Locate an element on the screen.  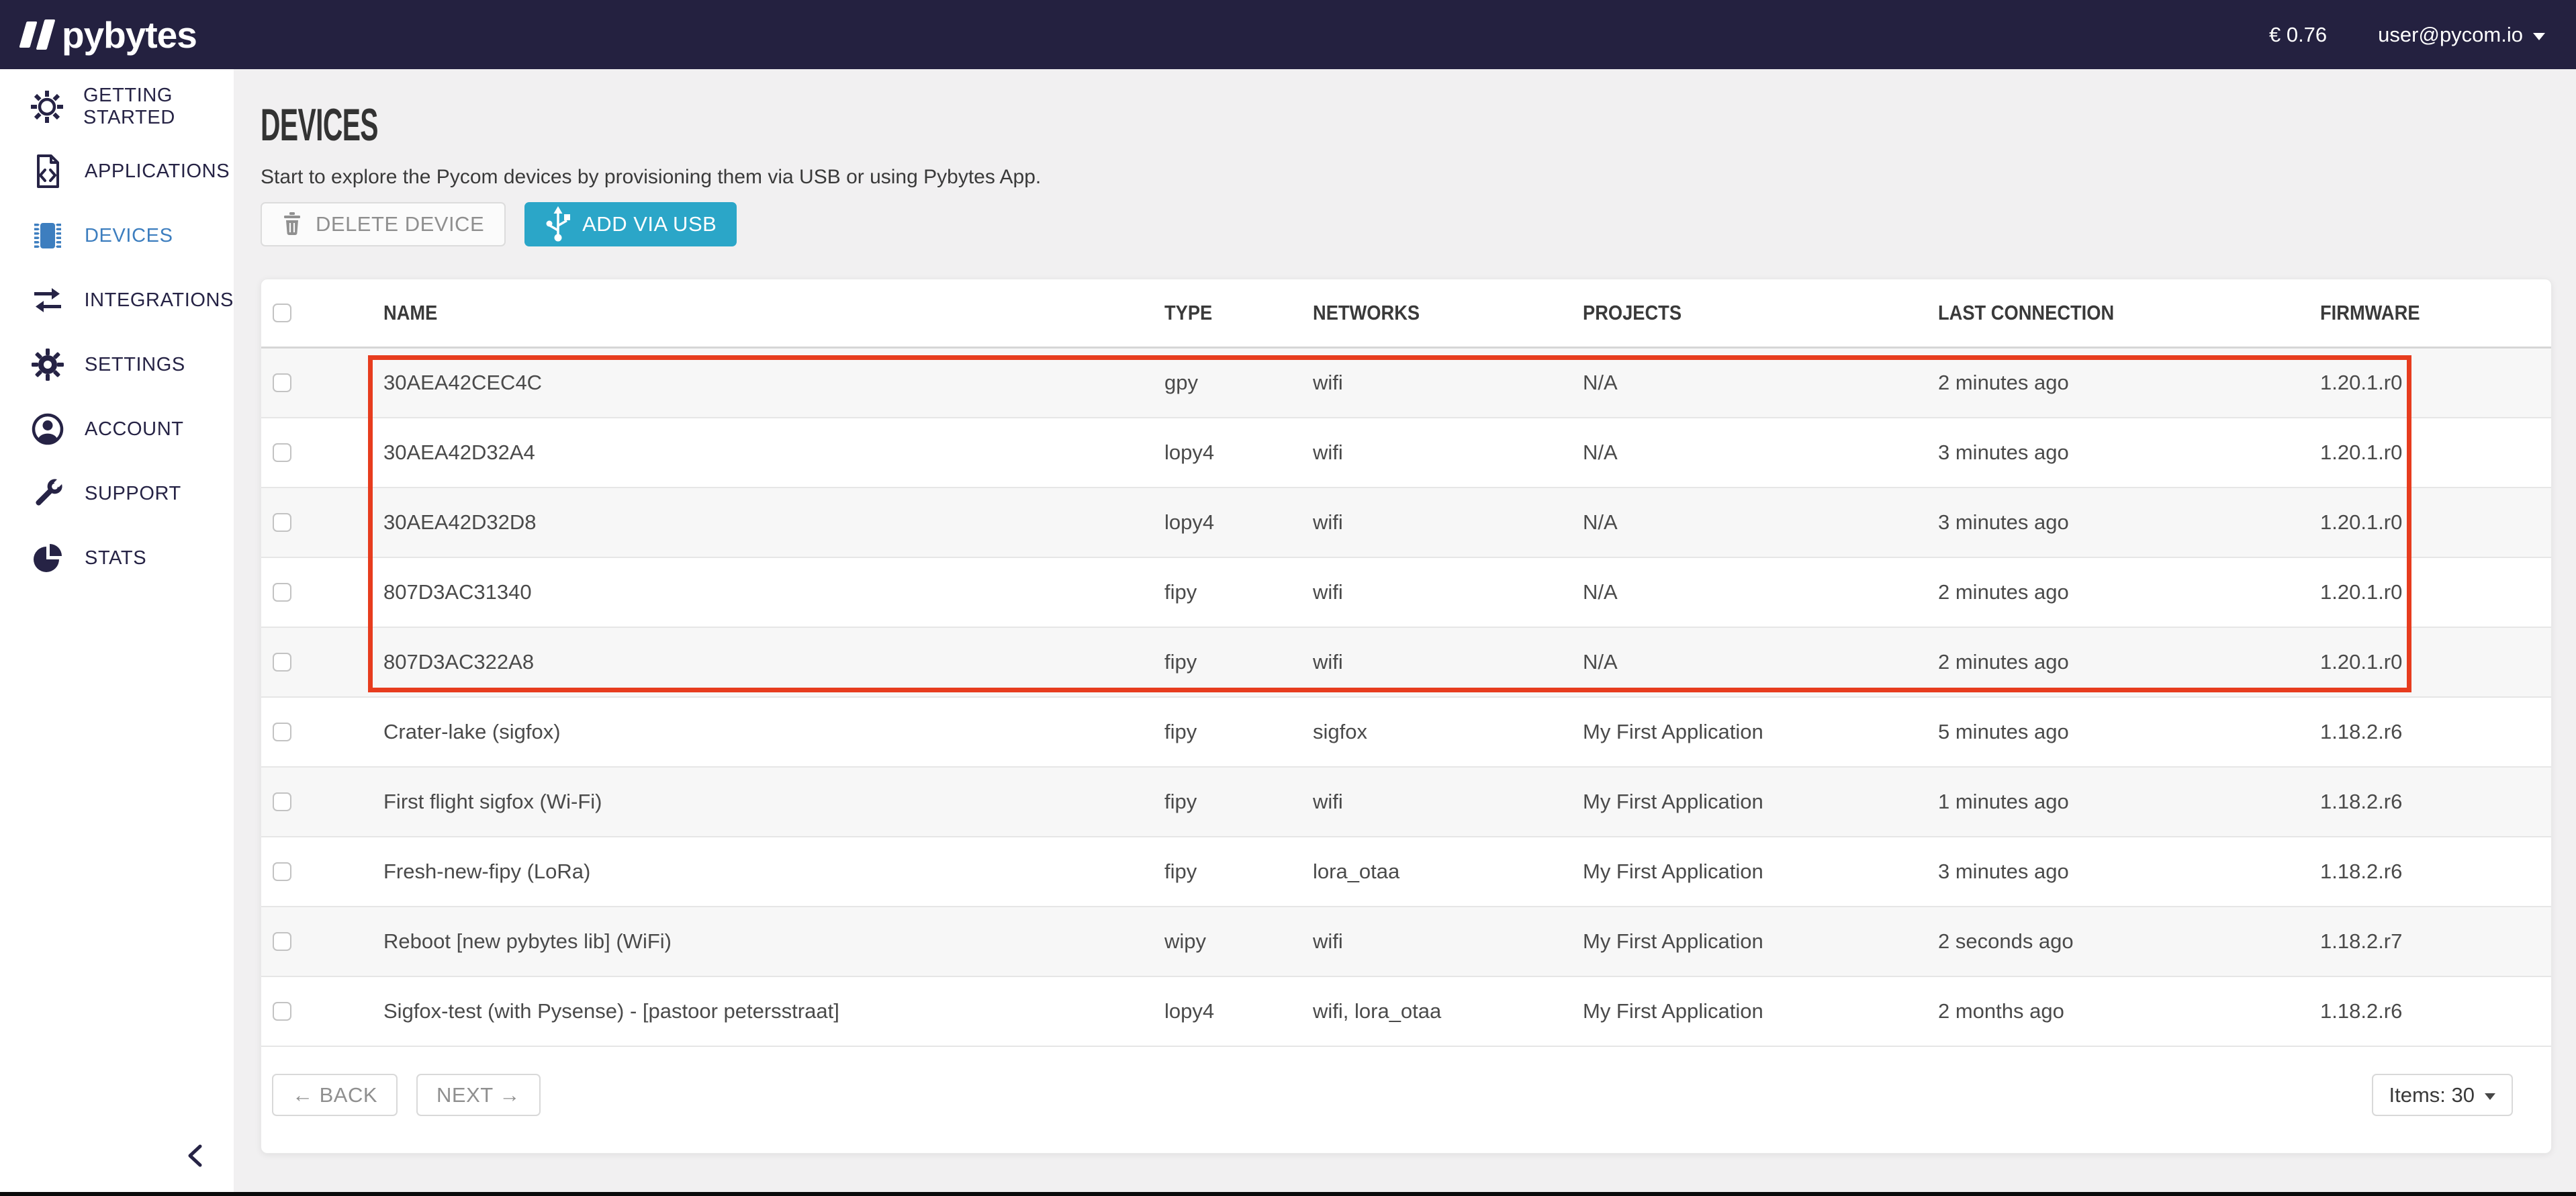
sun-icon is located at coordinates (47, 106).